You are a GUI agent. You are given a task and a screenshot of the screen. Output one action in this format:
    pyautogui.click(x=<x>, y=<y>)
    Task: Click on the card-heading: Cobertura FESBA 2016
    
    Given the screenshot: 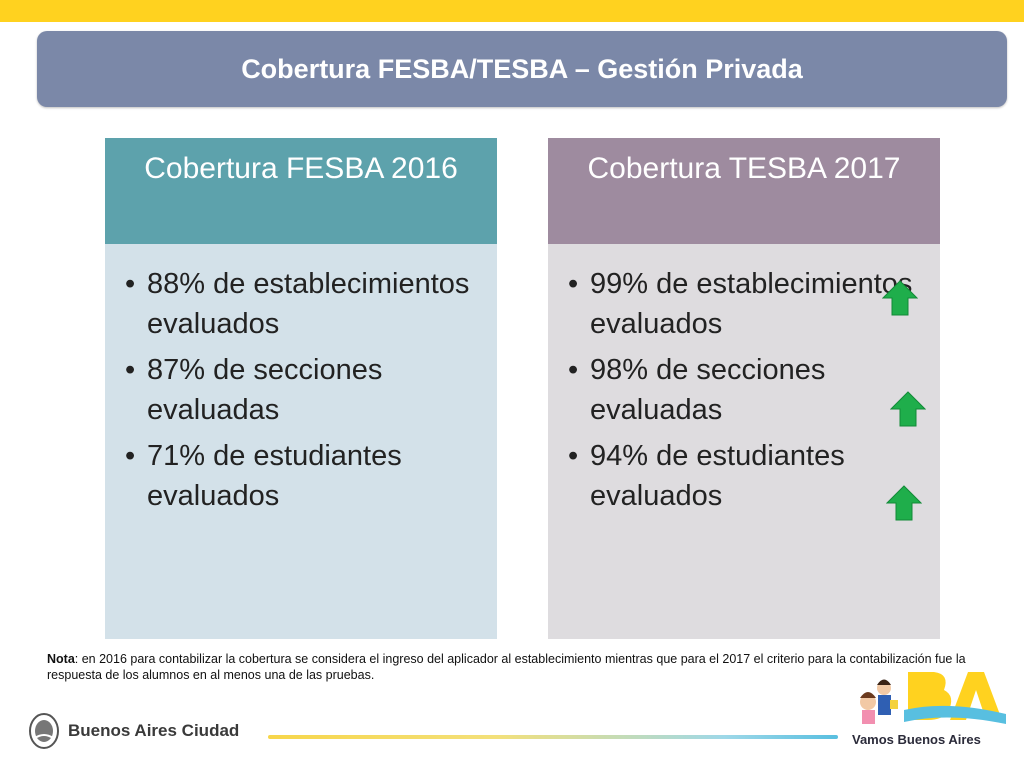 What is the action you would take?
    pyautogui.click(x=301, y=191)
    